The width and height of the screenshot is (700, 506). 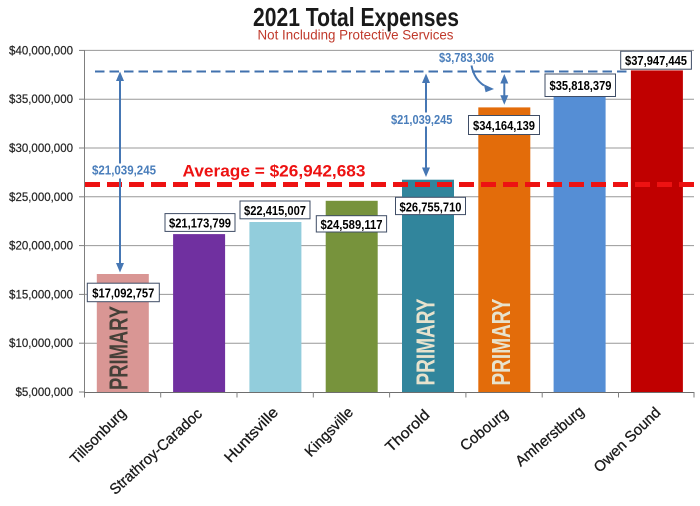 I want to click on svg-text: $24,589,117, so click(x=352, y=224).